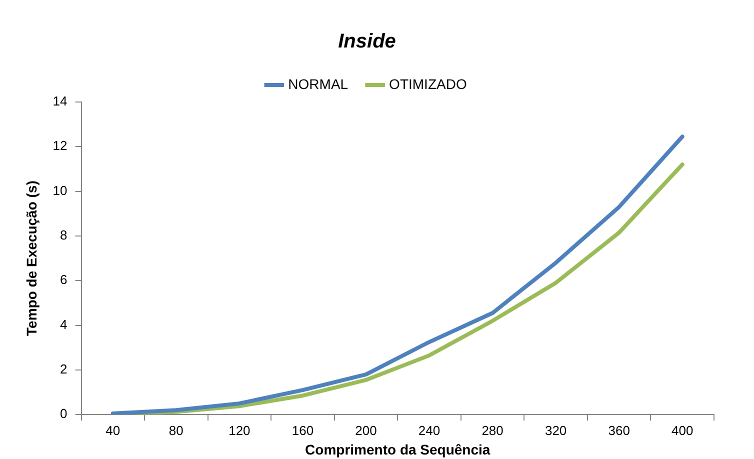 This screenshot has width=754, height=459. I want to click on x-tick-label: 200, so click(366, 430).